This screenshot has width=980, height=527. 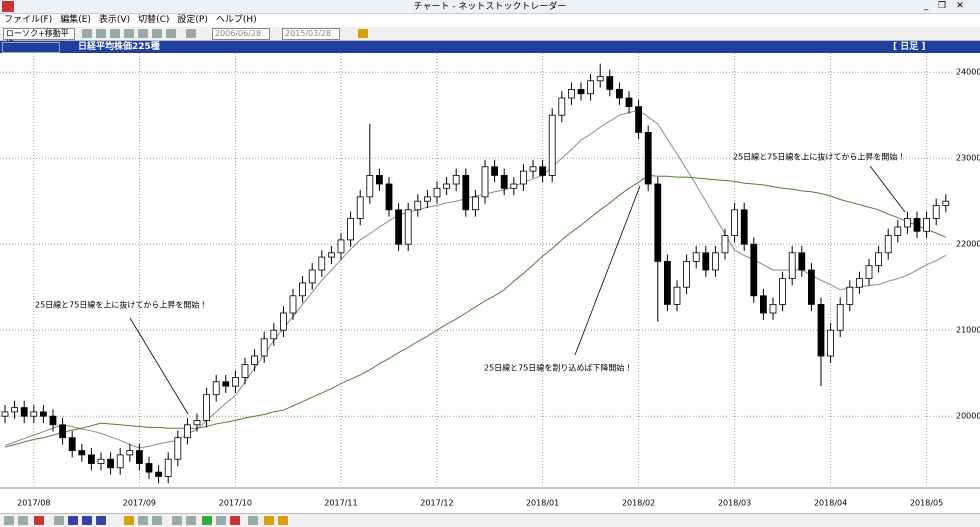 I want to click on instrument-name: 日経平均株価225種, so click(x=119, y=47).